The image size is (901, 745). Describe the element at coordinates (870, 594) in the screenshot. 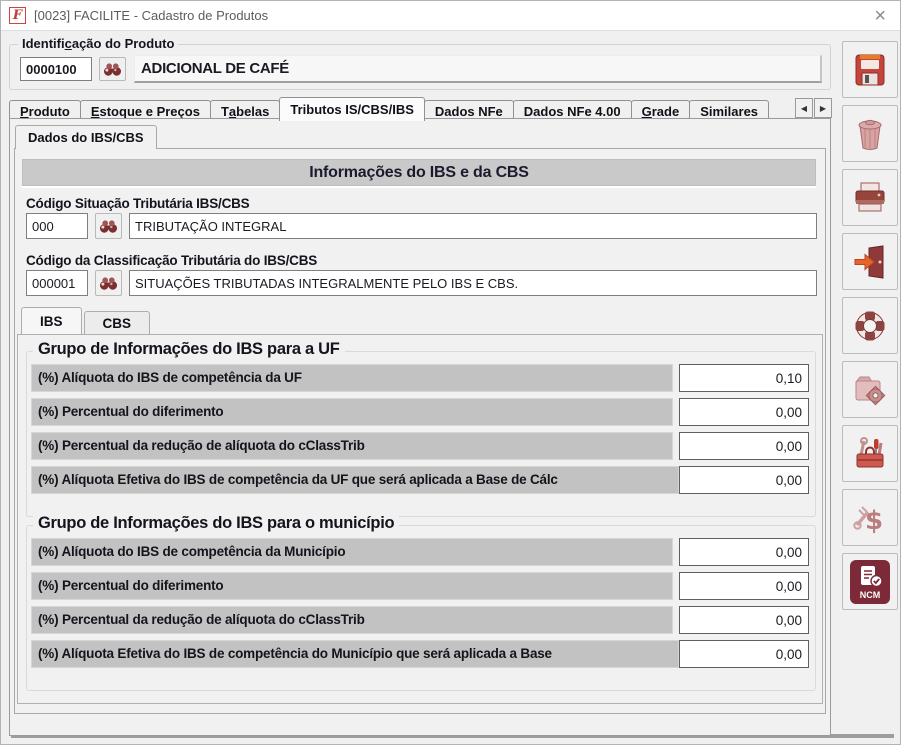

I see `ncm-label: NCM` at that location.